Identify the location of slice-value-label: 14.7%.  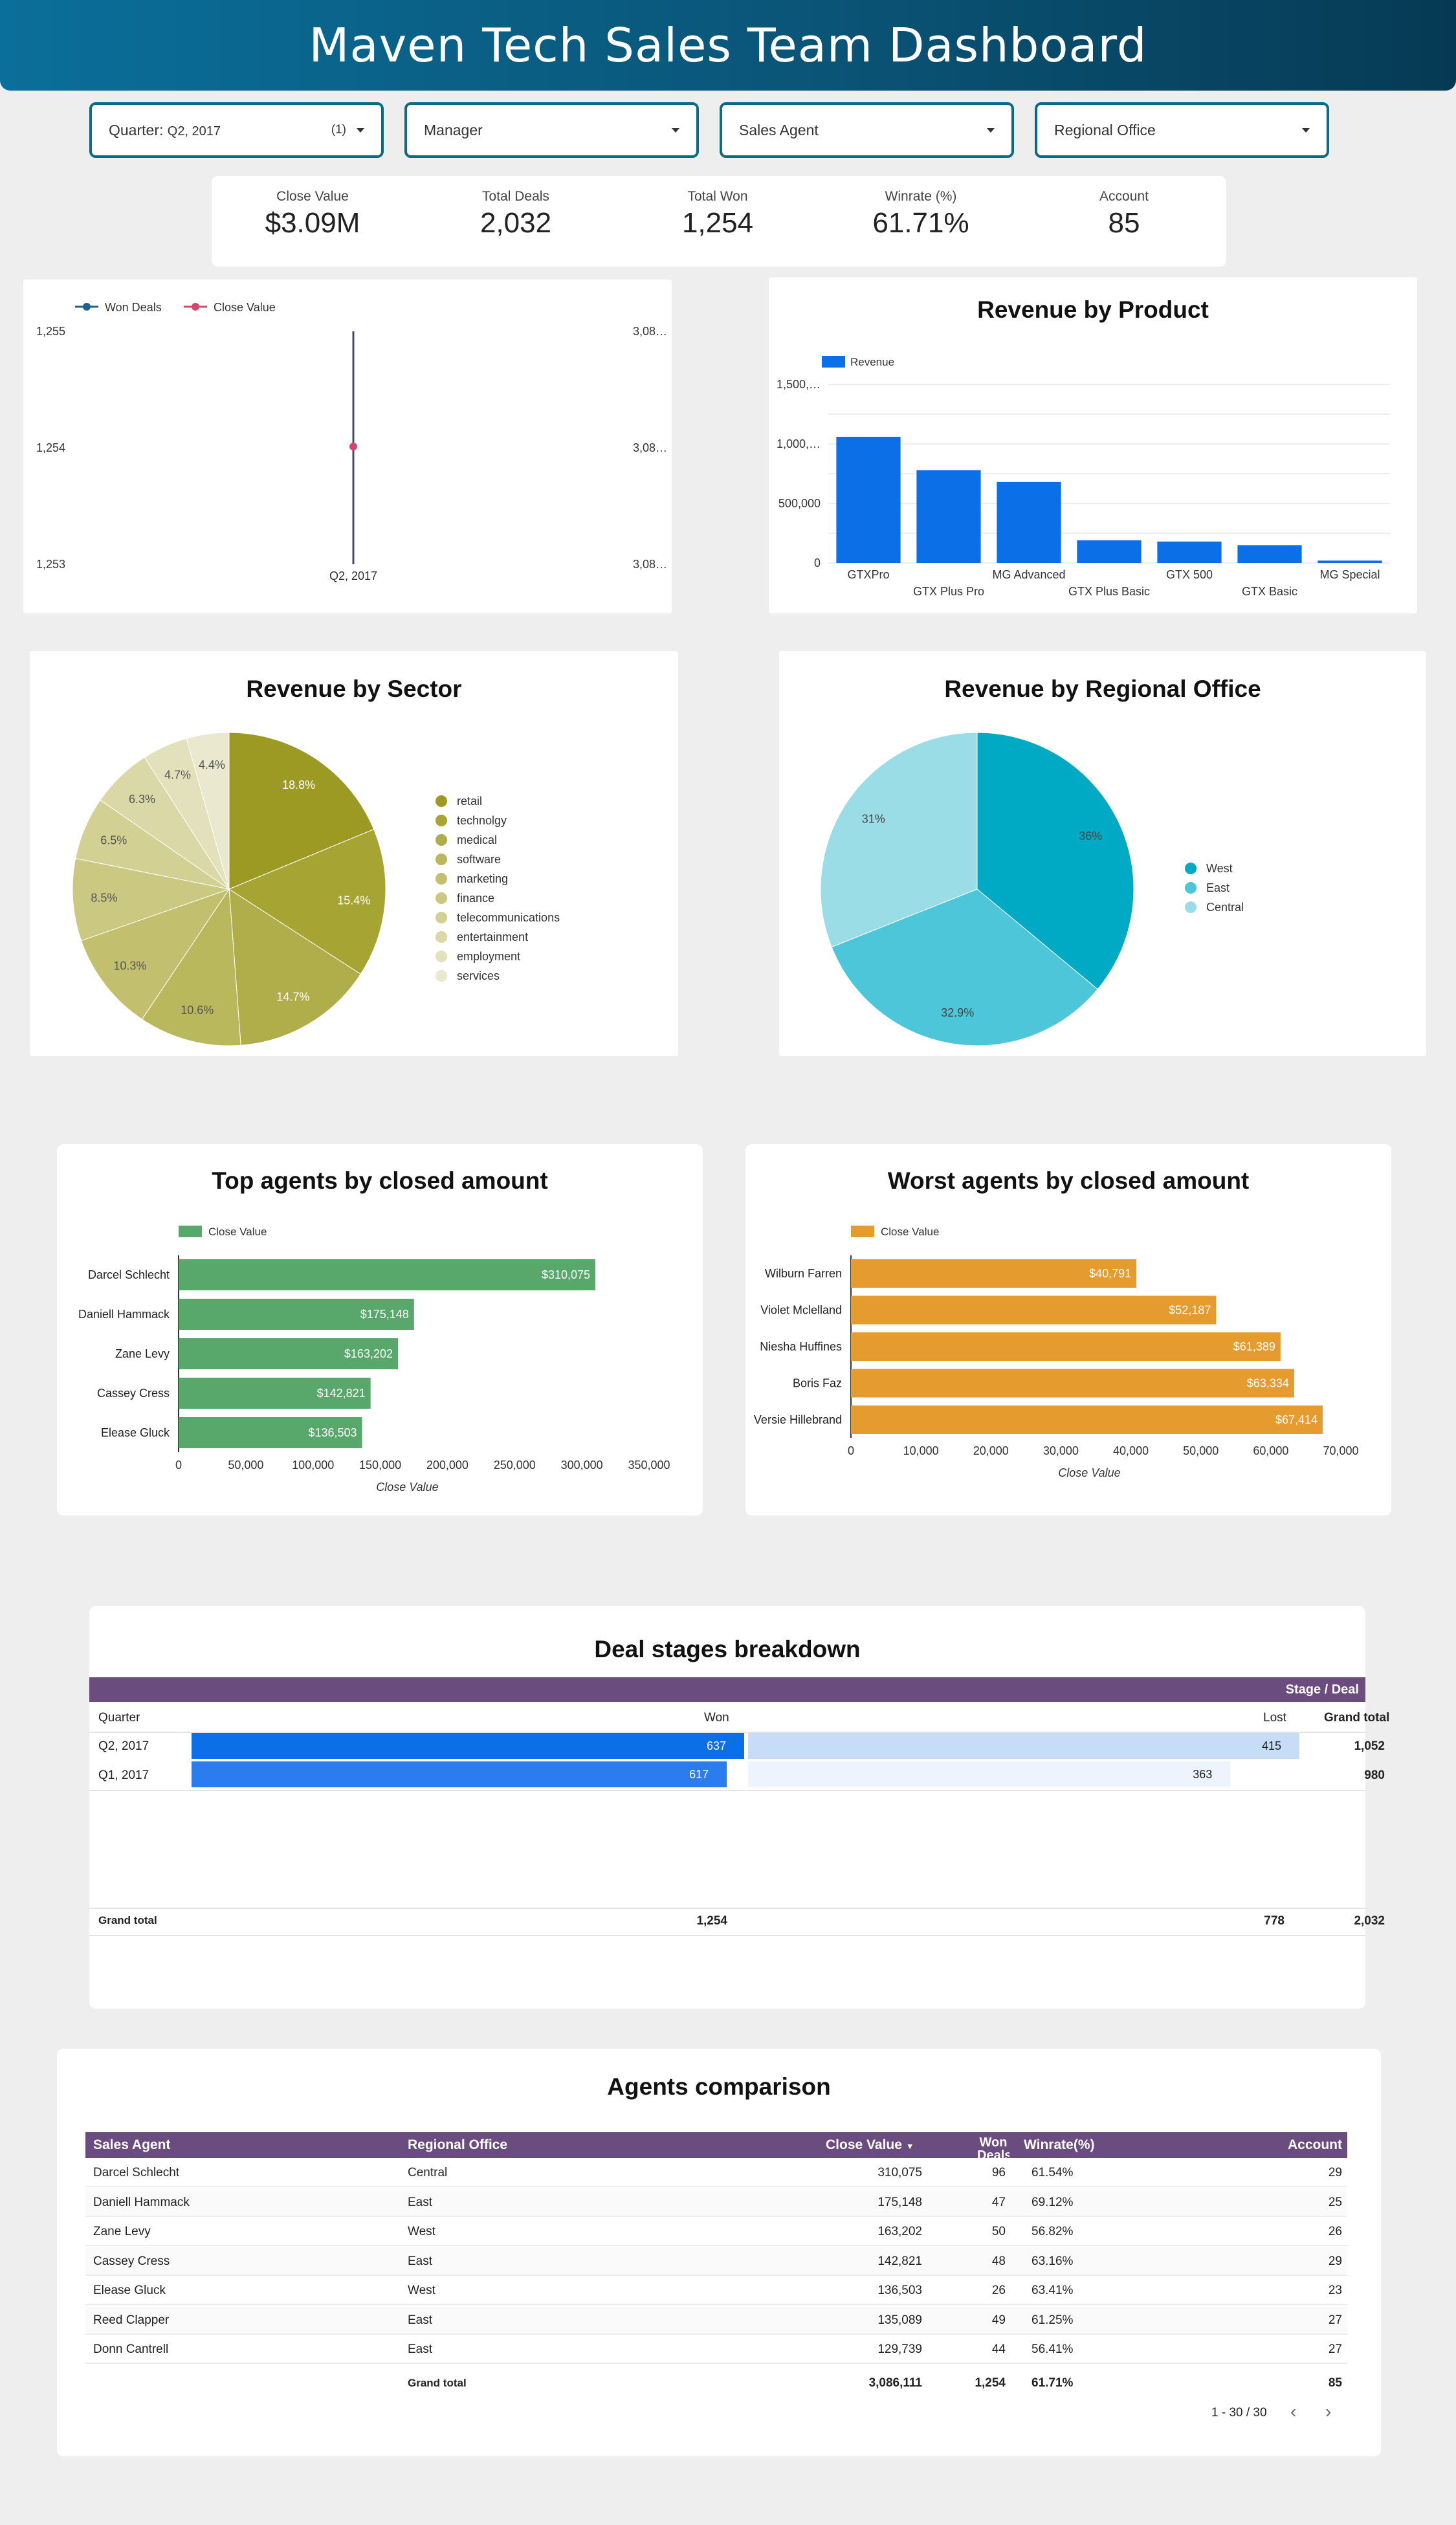
(292, 996).